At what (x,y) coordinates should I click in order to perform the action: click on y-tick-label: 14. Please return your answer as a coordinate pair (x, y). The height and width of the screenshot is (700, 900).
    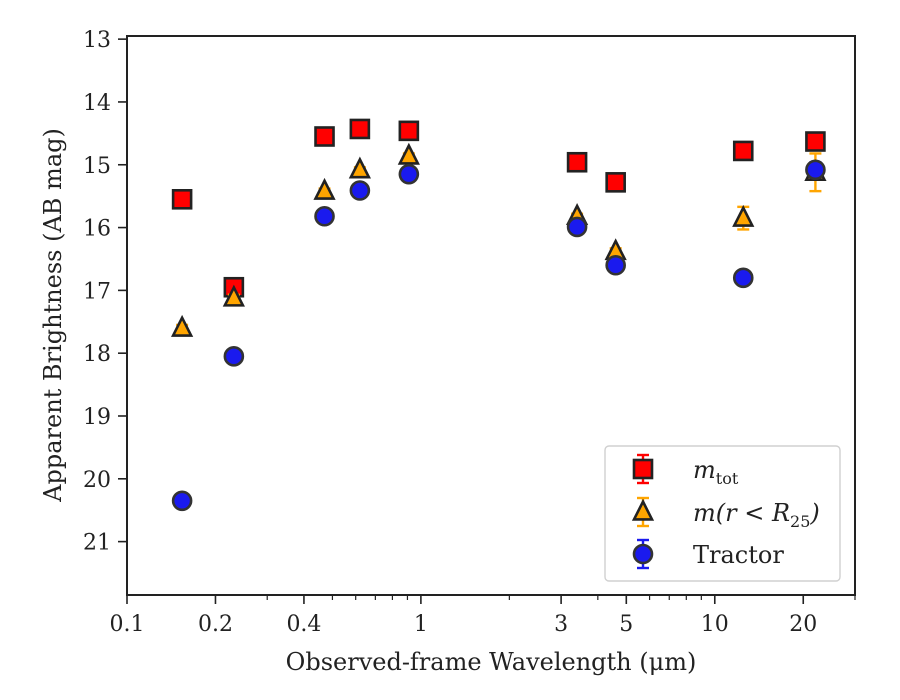
    Looking at the image, I should click on (97, 103).